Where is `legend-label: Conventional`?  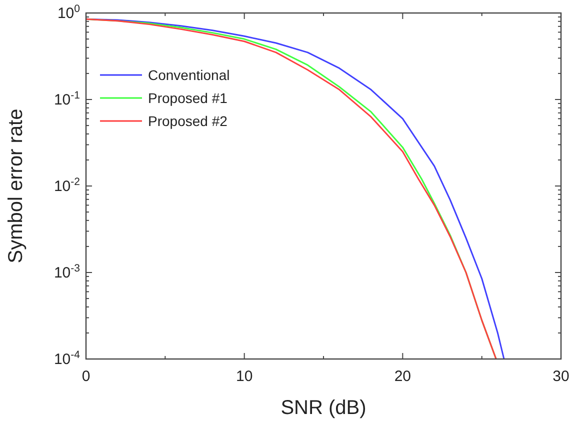 legend-label: Conventional is located at coordinates (189, 75).